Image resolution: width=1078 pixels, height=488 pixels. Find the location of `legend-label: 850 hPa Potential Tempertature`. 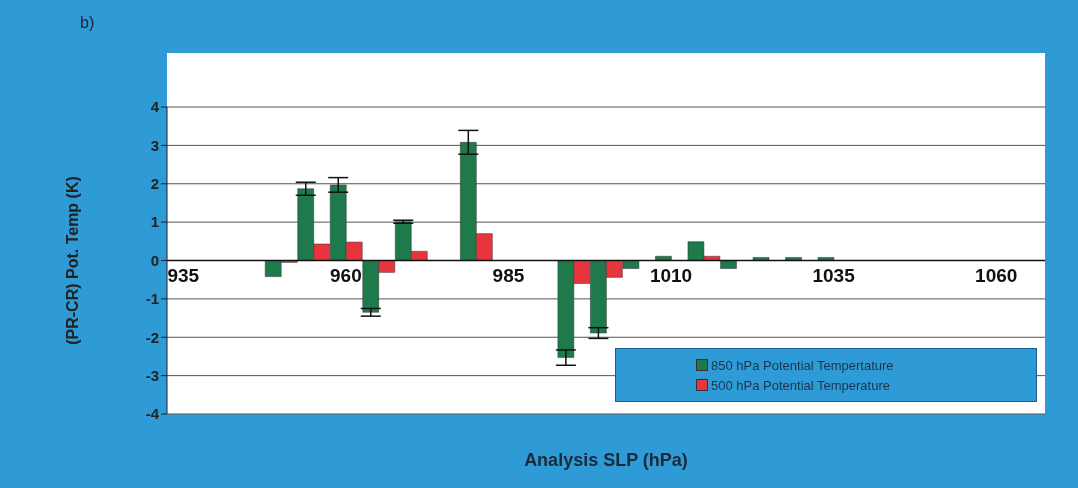

legend-label: 850 hPa Potential Tempertature is located at coordinates (802, 365).